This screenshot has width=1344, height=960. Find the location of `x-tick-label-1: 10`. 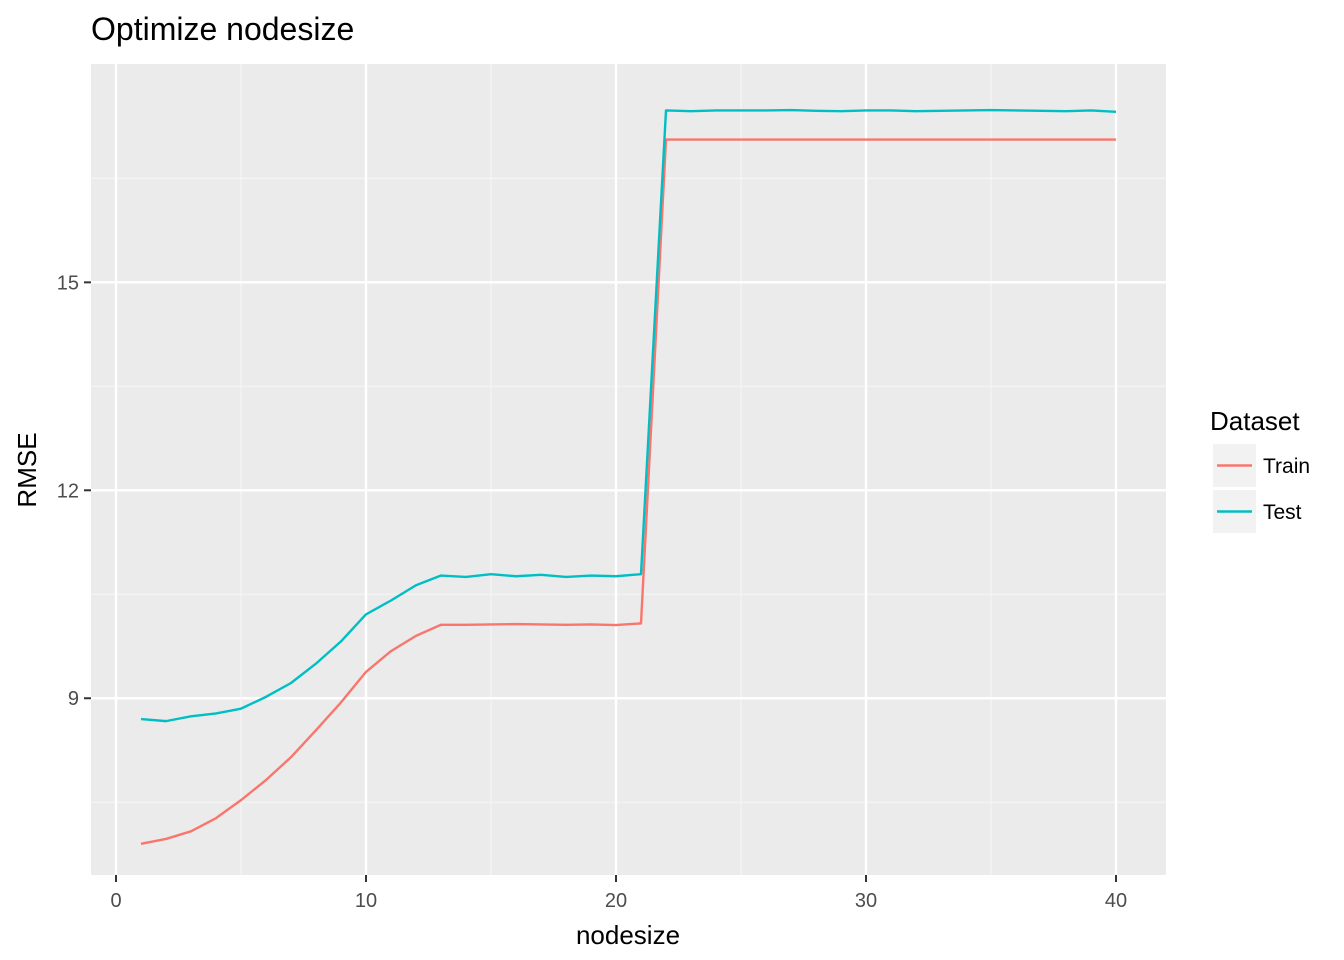

x-tick-label-1: 10 is located at coordinates (366, 901).